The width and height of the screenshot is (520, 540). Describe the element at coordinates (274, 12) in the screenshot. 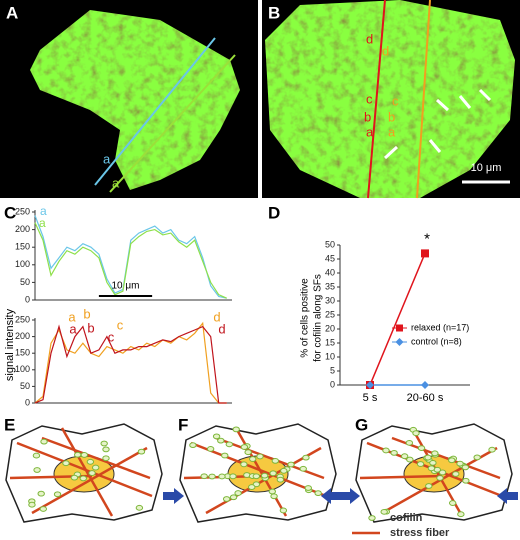

I see `panel-label: B` at that location.